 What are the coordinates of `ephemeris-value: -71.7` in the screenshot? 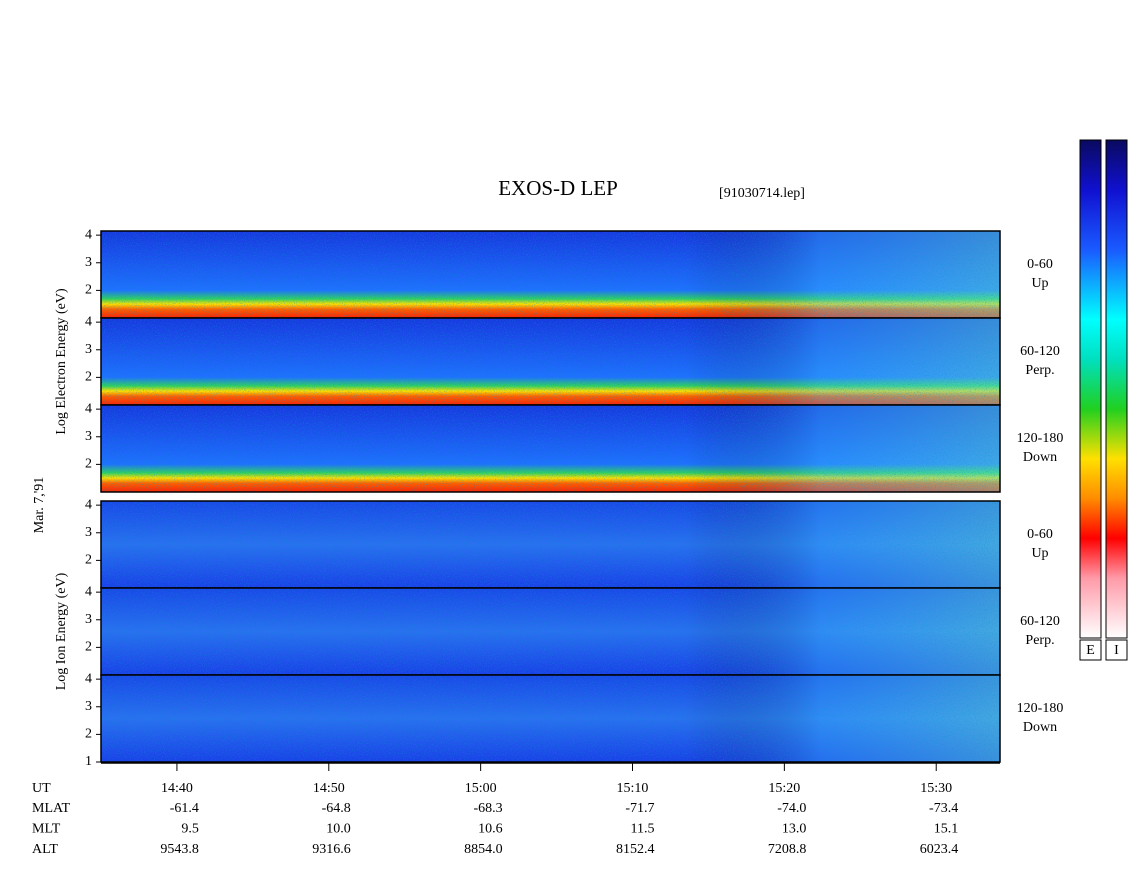 It's located at (639, 808).